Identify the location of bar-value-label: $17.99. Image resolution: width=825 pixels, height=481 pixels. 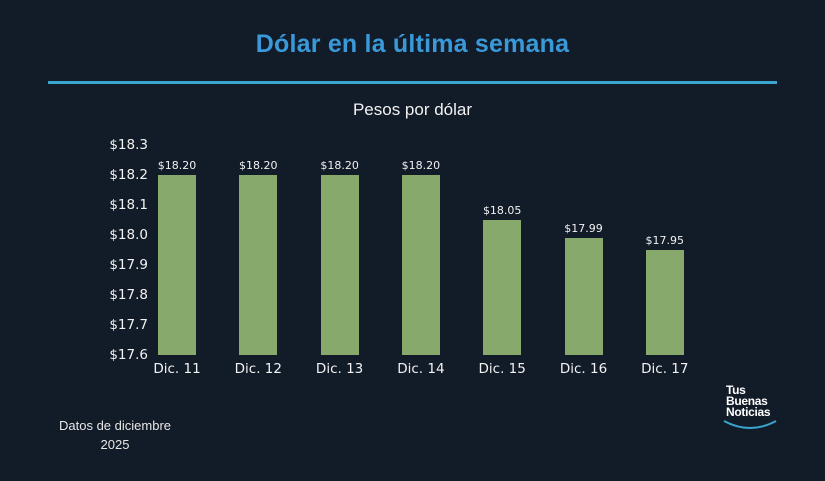
(583, 228).